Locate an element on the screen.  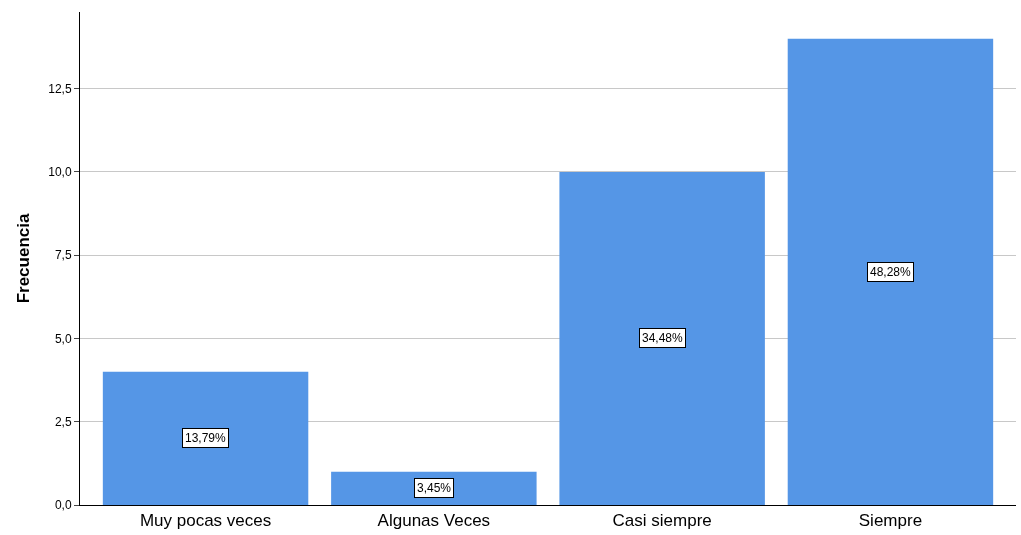
y-tick-label: 12,5 is located at coordinates (60, 88).